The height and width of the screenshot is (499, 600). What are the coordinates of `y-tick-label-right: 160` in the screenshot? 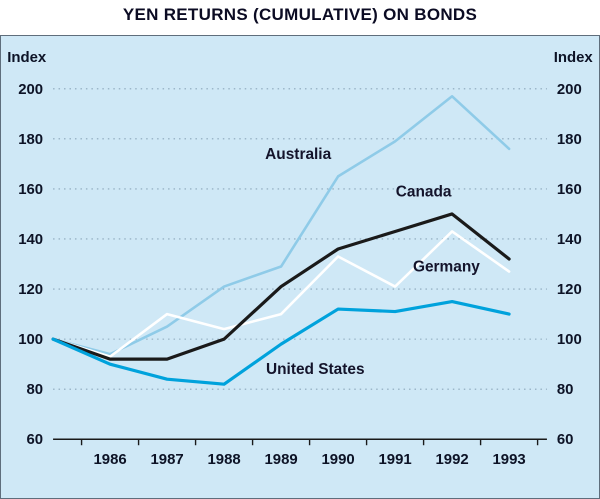 It's located at (569, 189).